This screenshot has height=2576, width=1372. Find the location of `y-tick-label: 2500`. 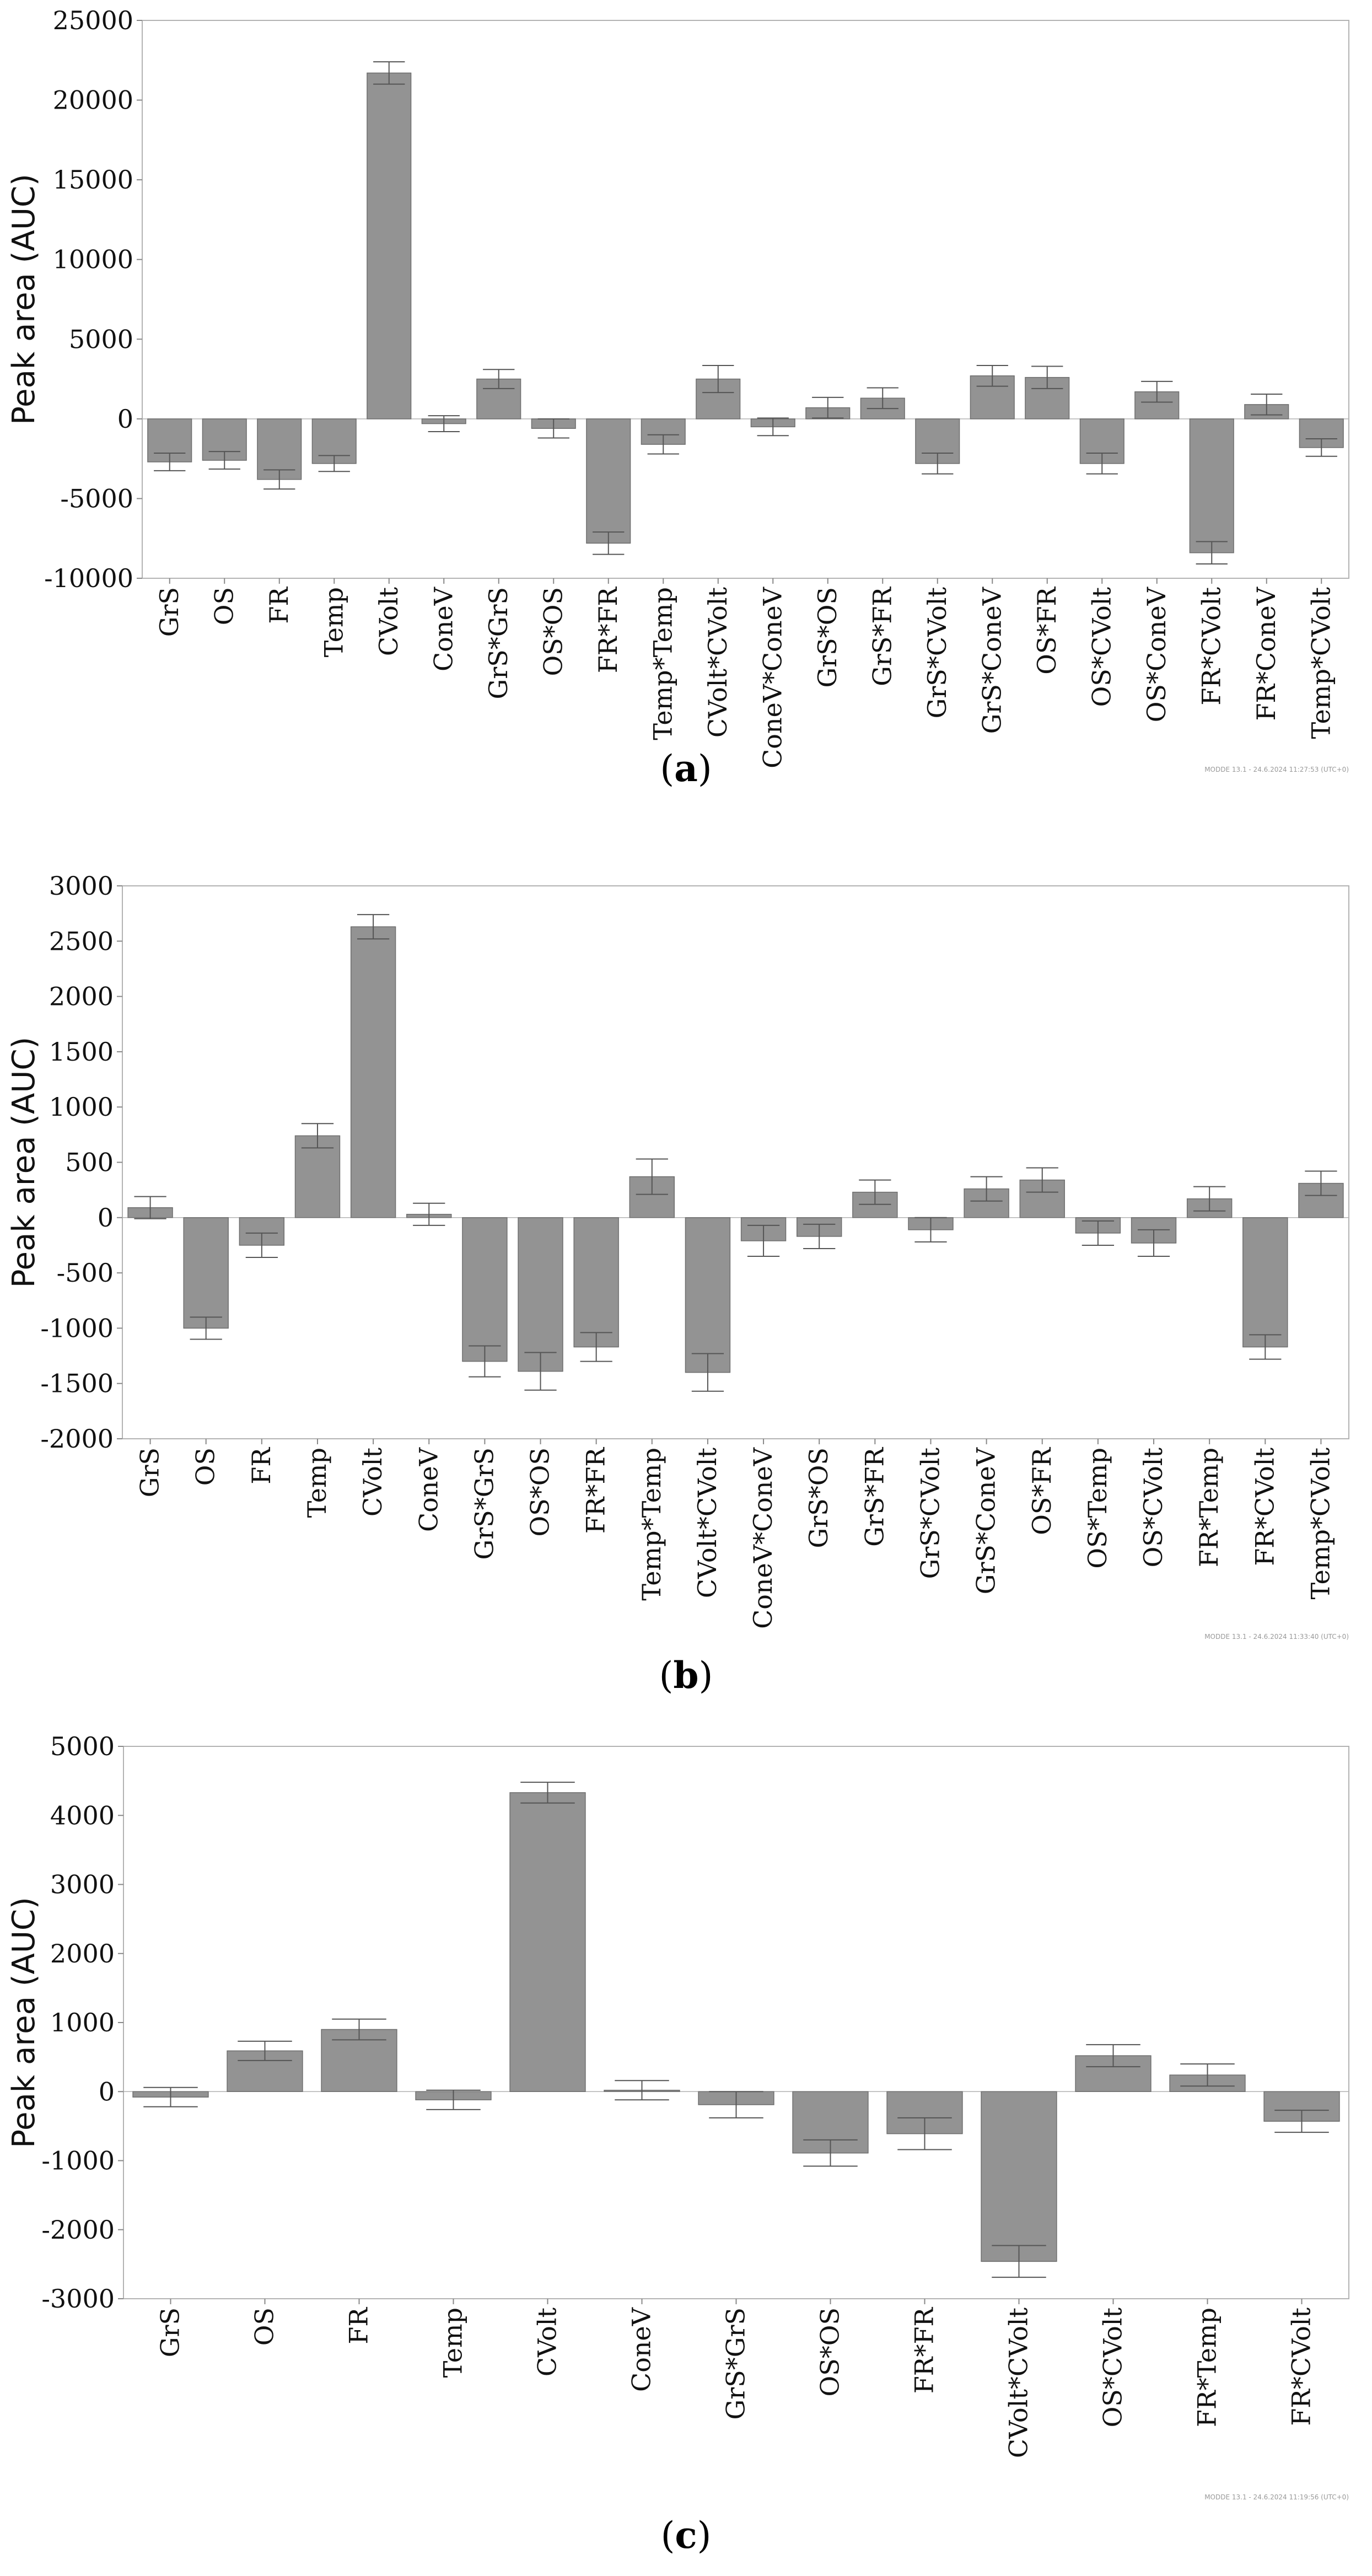

y-tick-label: 2500 is located at coordinates (81, 941).